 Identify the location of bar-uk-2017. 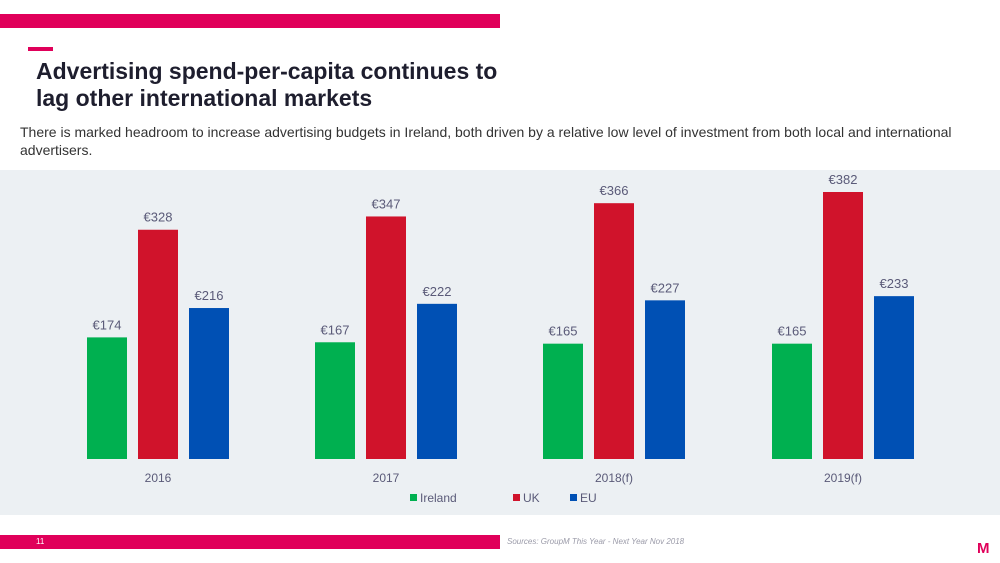
(386, 337).